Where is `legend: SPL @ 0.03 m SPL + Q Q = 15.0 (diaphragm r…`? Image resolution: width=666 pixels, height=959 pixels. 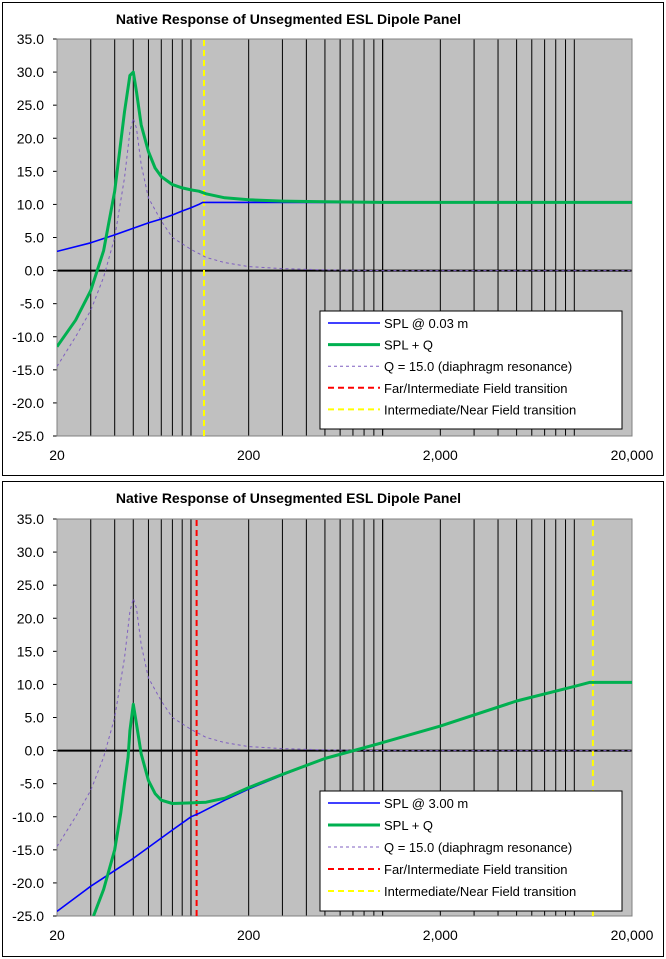
legend: SPL @ 0.03 m SPL + Q Q = 15.0 (diaphragm r… is located at coordinates (471, 370).